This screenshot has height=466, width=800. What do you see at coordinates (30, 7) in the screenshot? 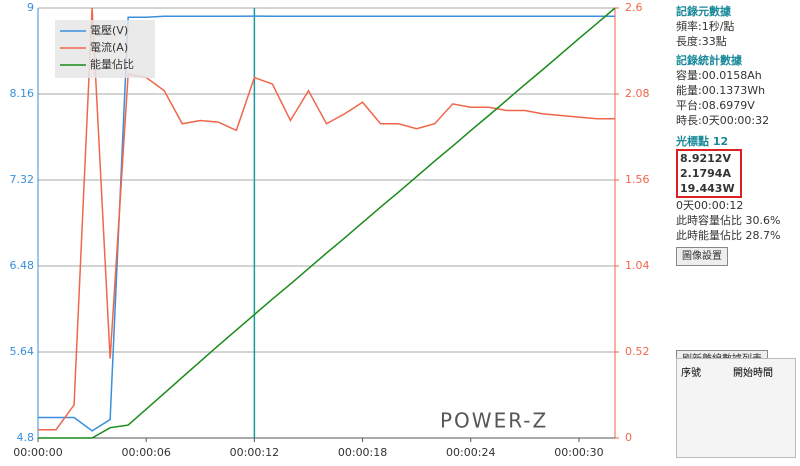
I see `y-tick-label: 9` at bounding box center [30, 7].